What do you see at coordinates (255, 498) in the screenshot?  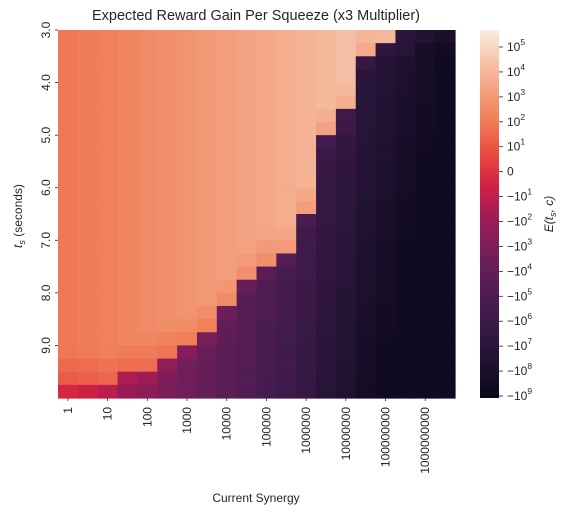 I see `x-axis-label: Current Synergy` at bounding box center [255, 498].